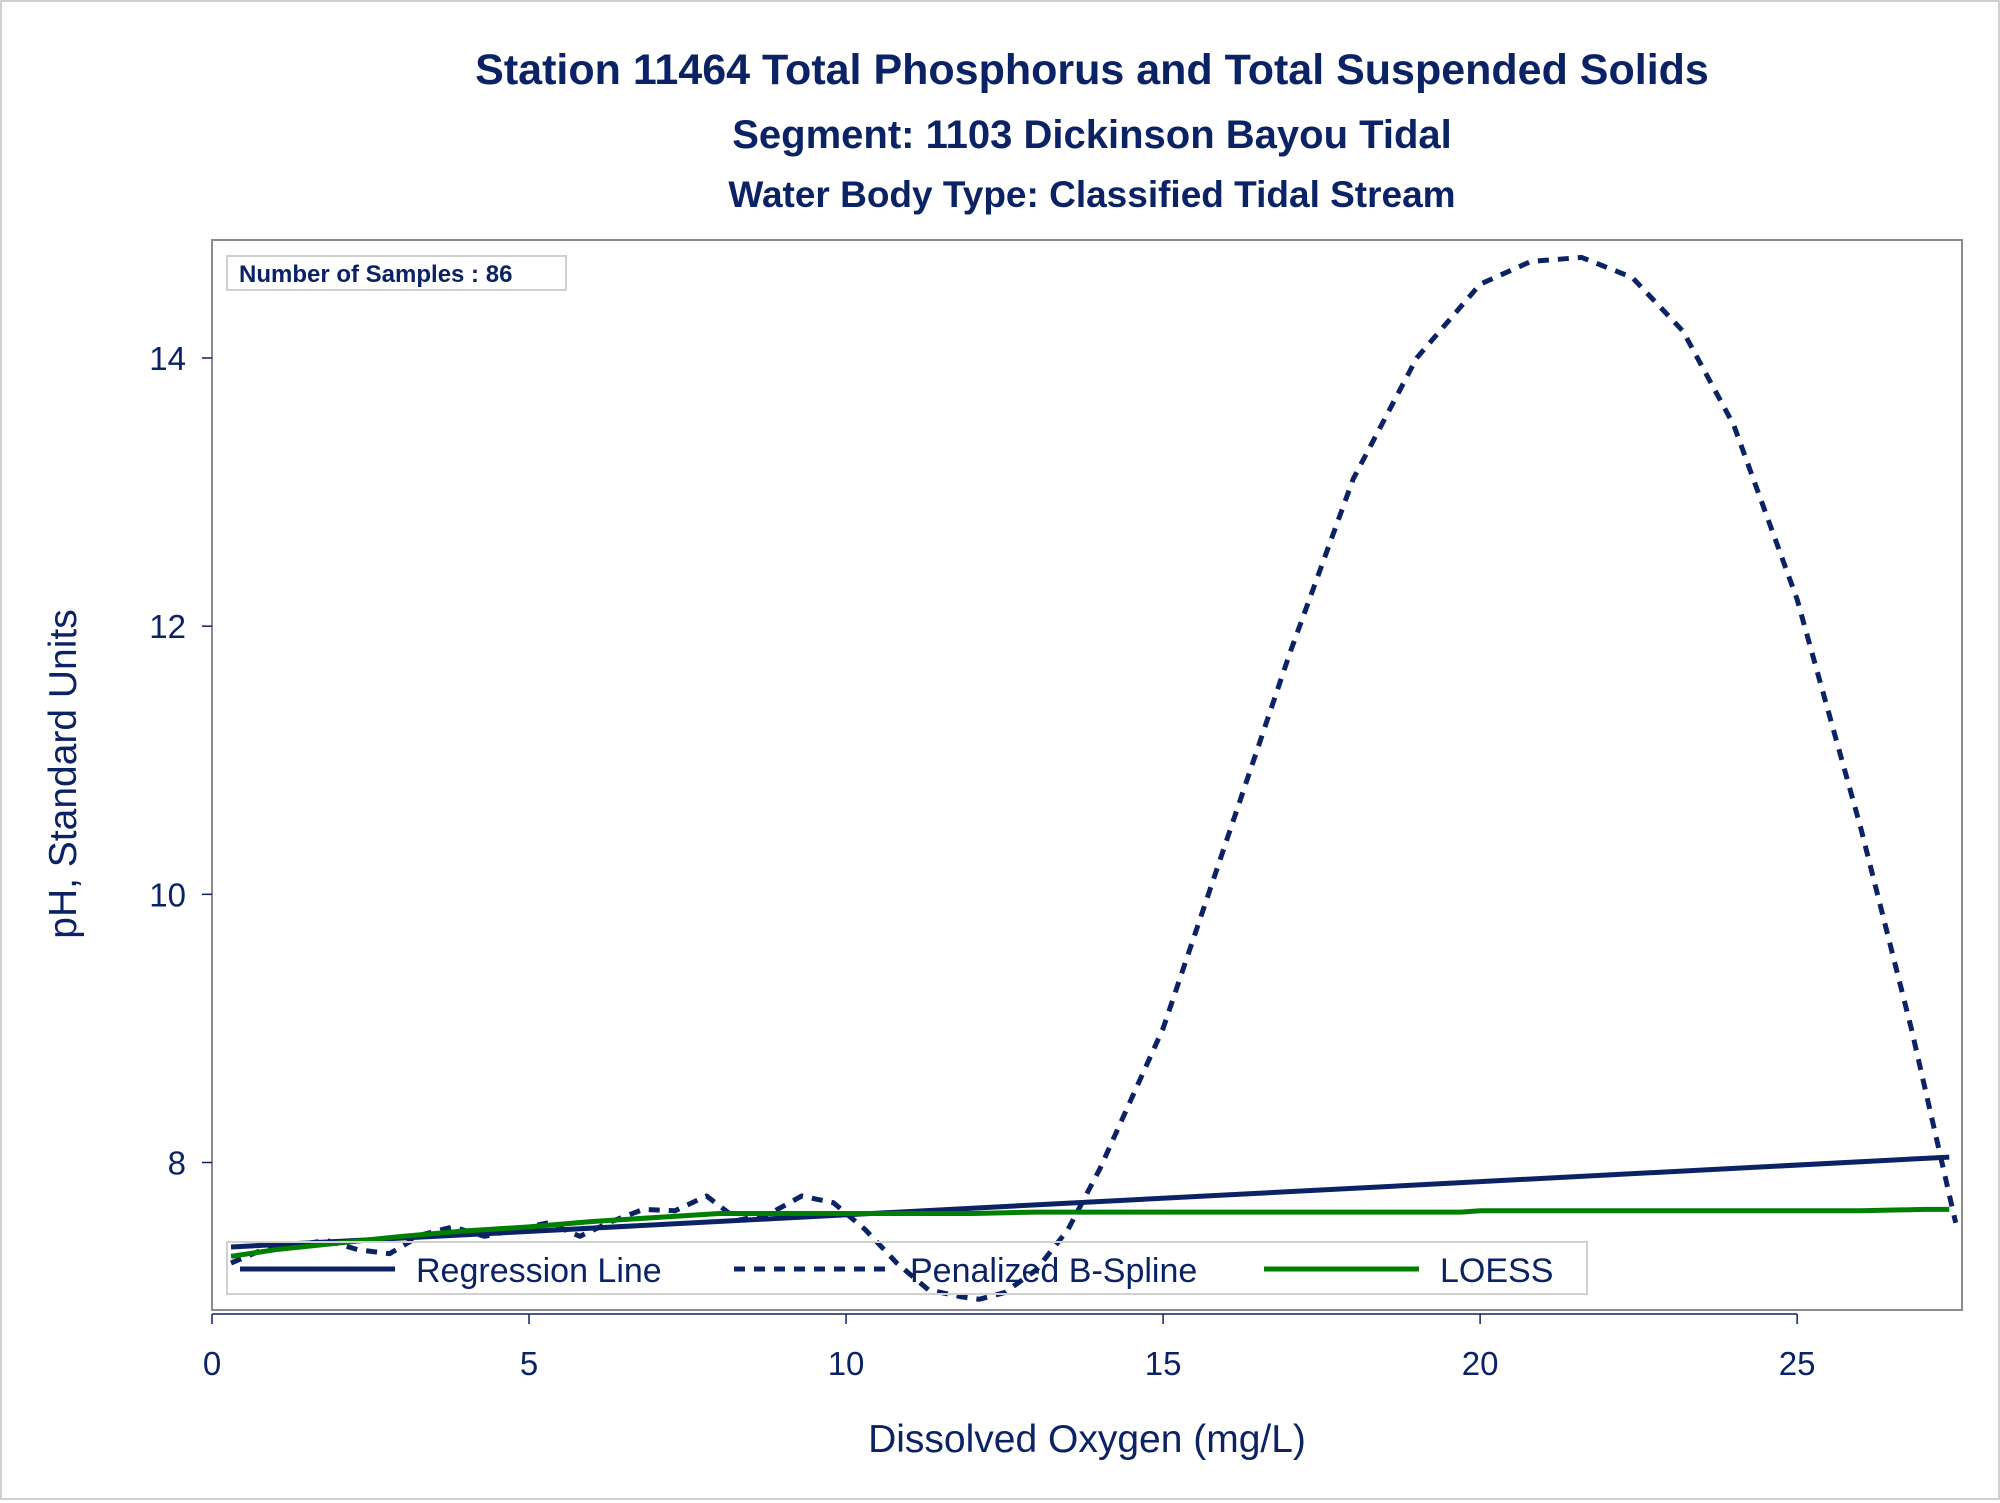  What do you see at coordinates (539, 1271) in the screenshot?
I see `legend-label-1: Regression Line` at bounding box center [539, 1271].